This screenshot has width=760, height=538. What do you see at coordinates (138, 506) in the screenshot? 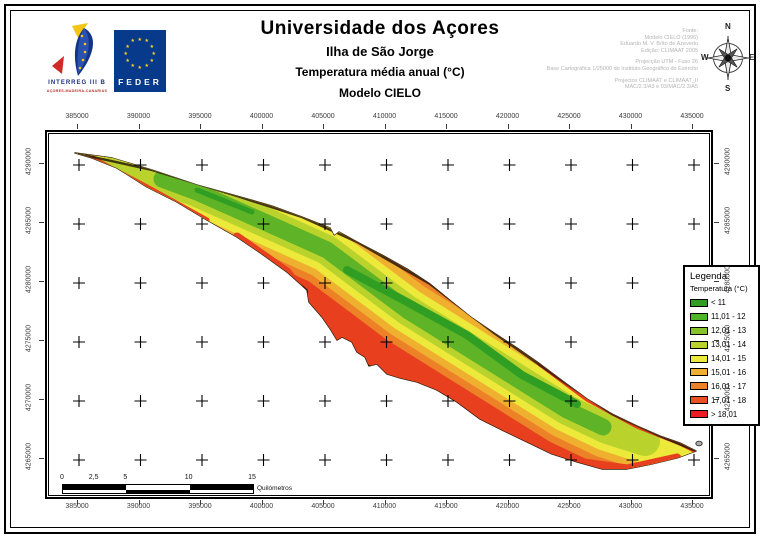
I see `x-tick-label-bottom: 390000` at bounding box center [138, 506].